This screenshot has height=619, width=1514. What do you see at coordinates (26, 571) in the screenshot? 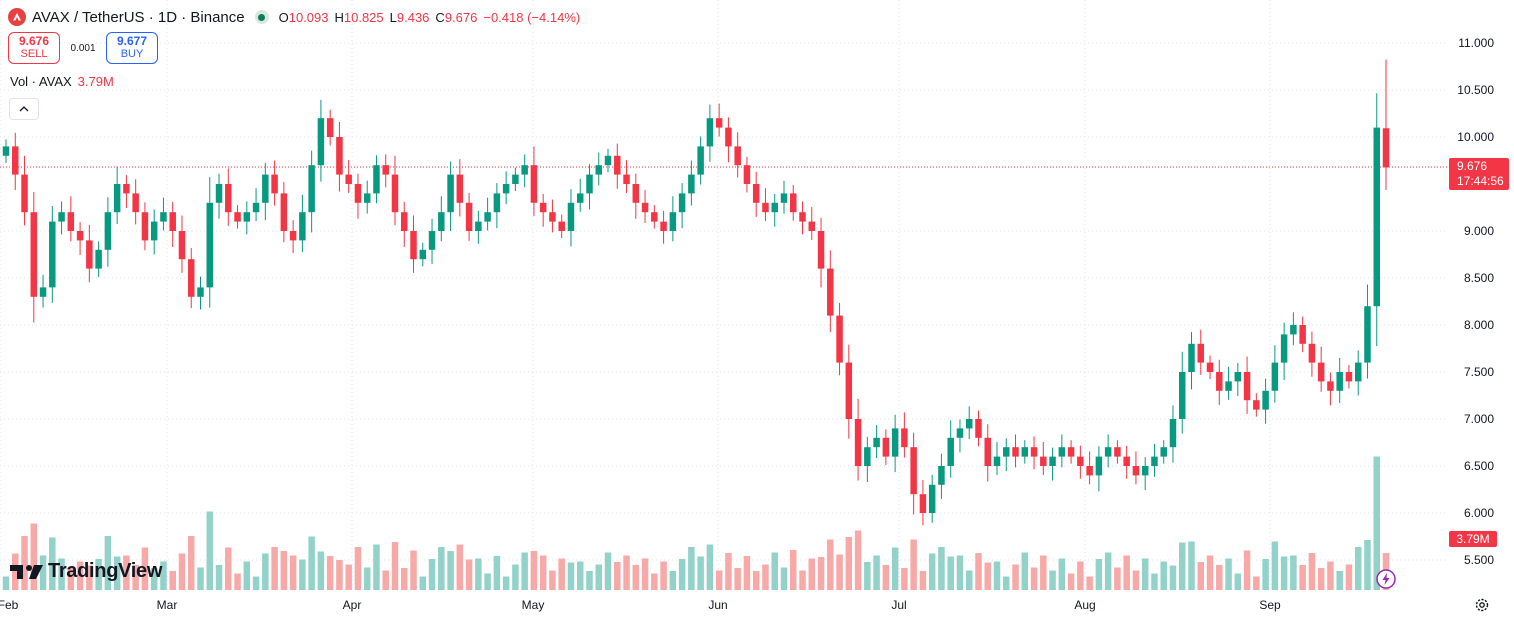
I see `tradingview-logo-icon` at bounding box center [26, 571].